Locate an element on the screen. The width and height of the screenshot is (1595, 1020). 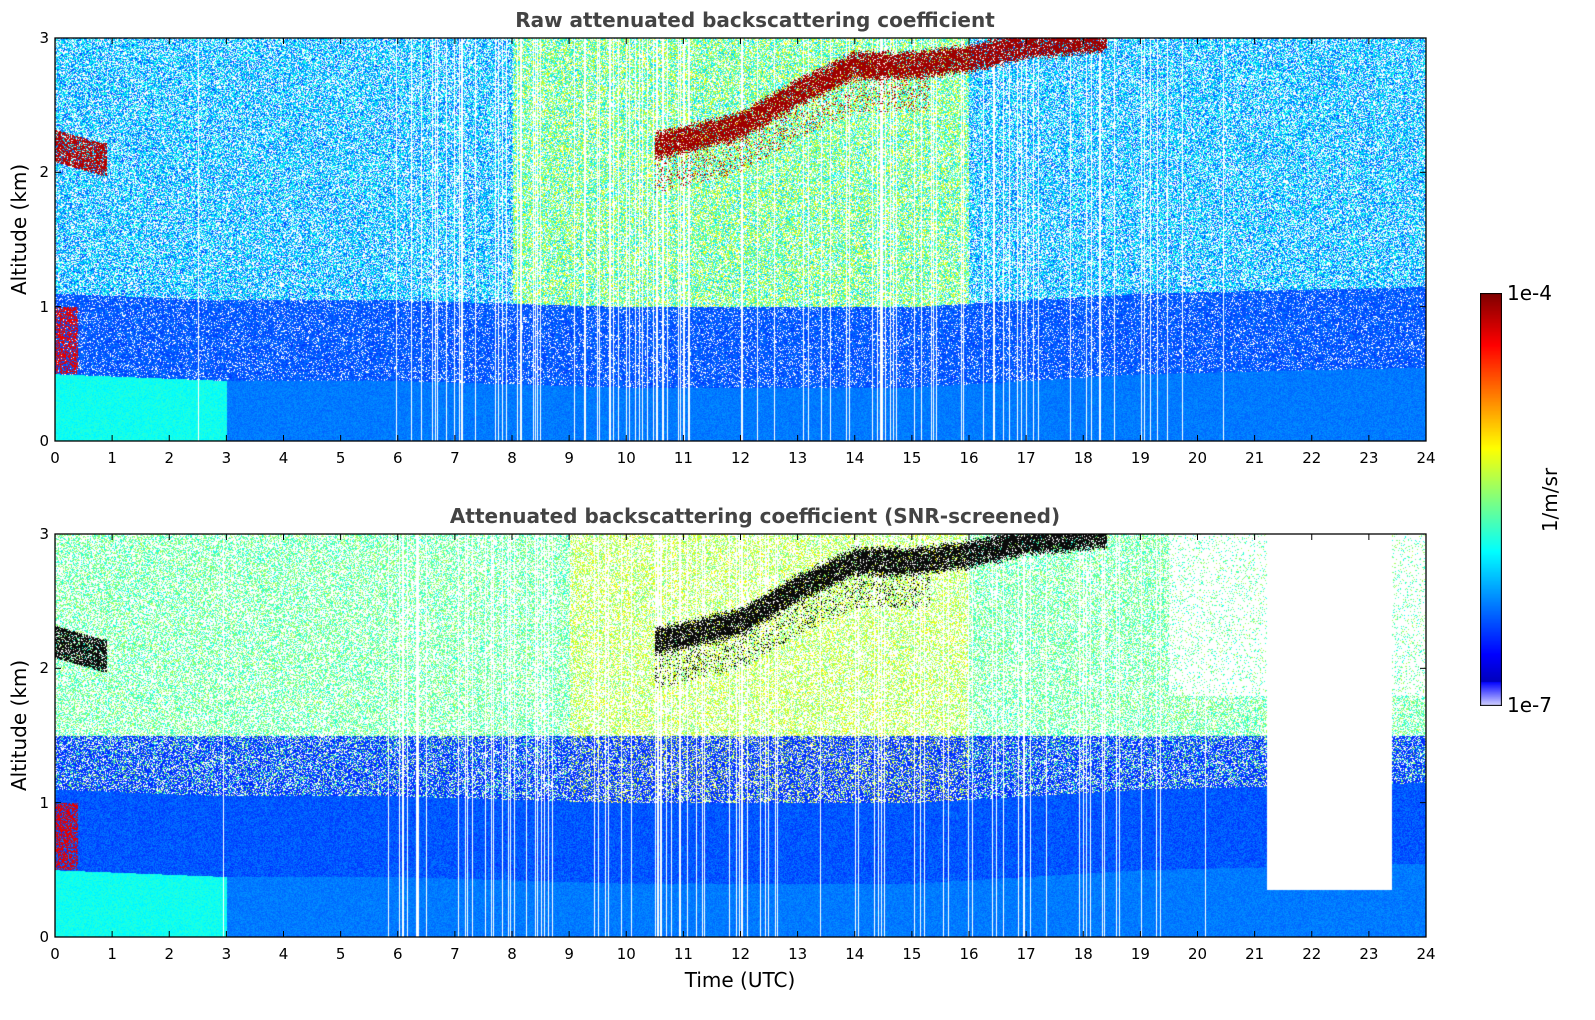
panel2-xtick-label: 14 is located at coordinates (855, 954).